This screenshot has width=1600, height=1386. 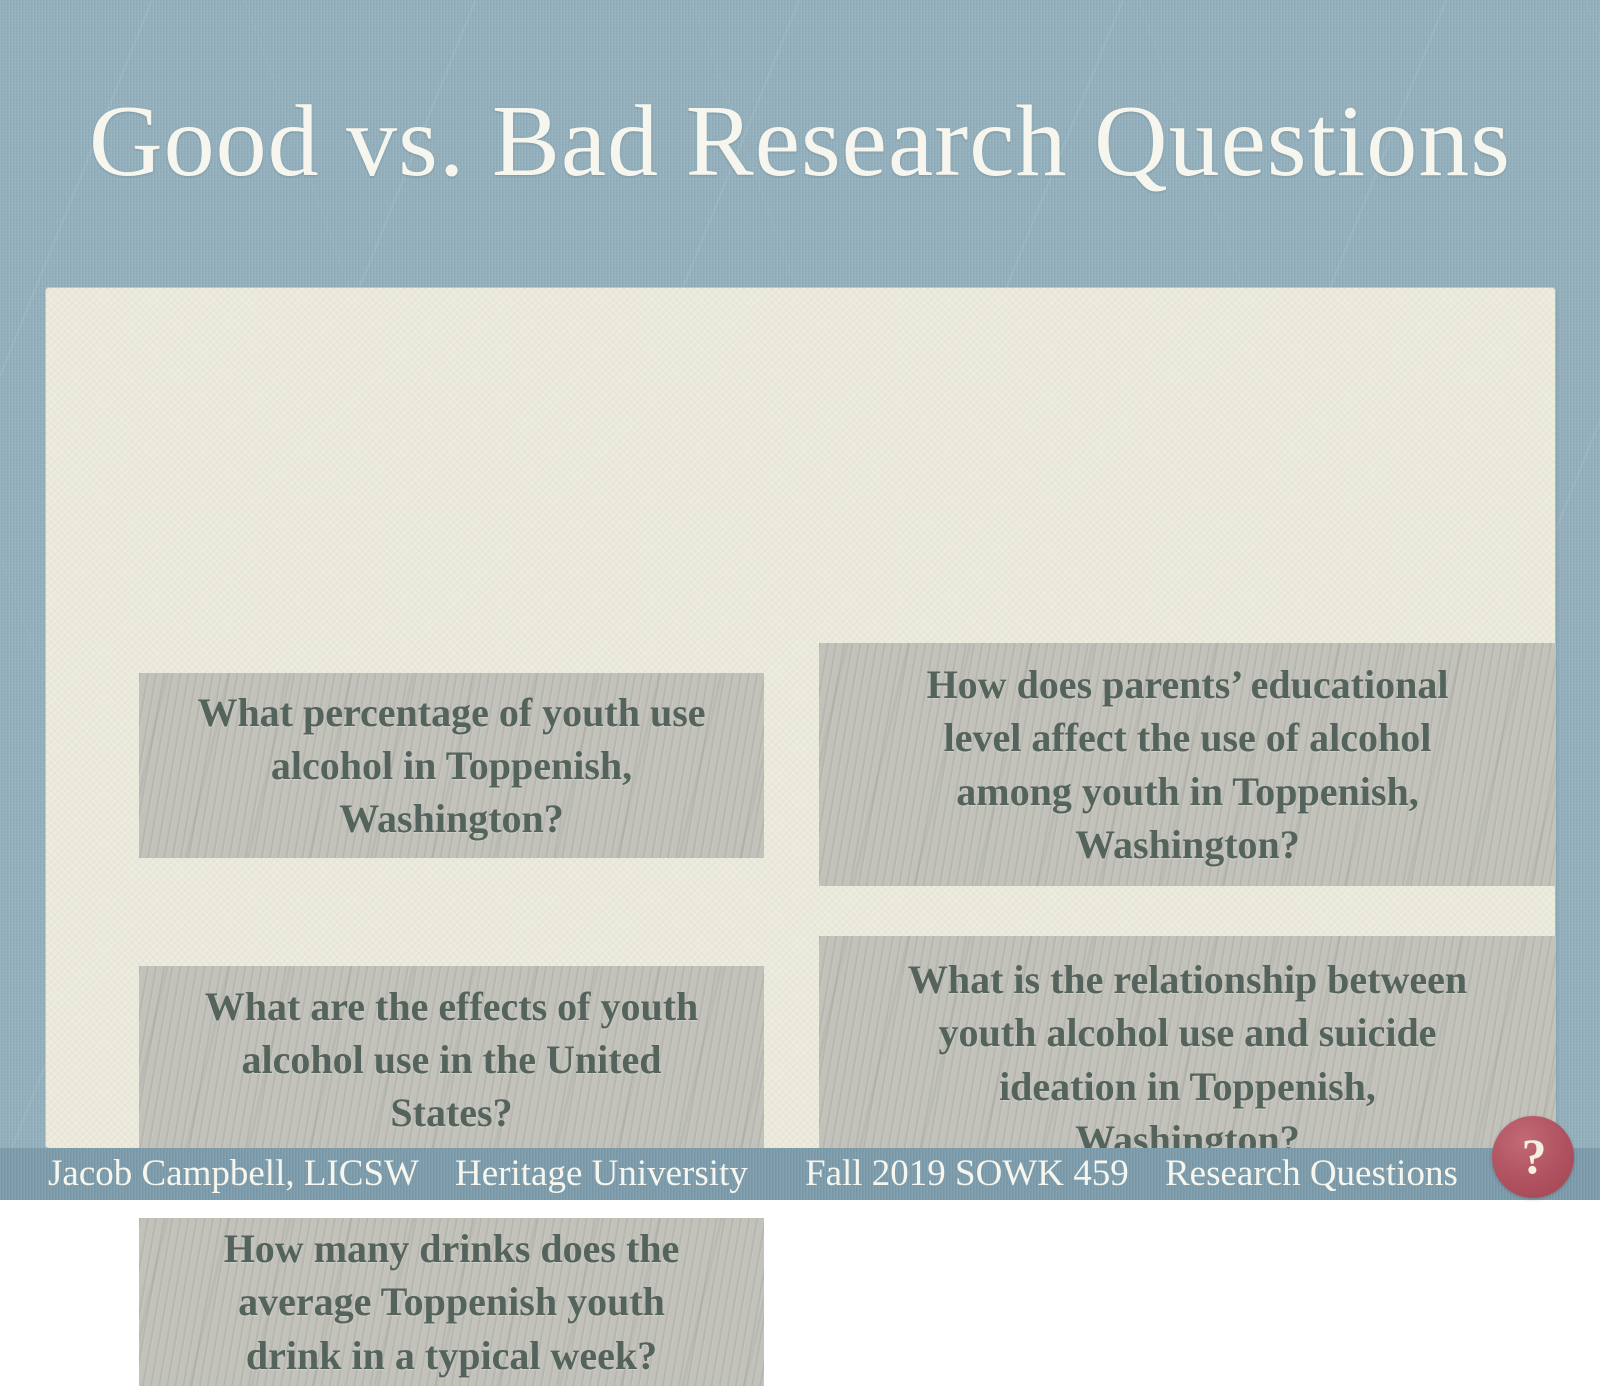 I want to click on footer-author: Jacob Campbell, LICSW, so click(x=233, y=1173).